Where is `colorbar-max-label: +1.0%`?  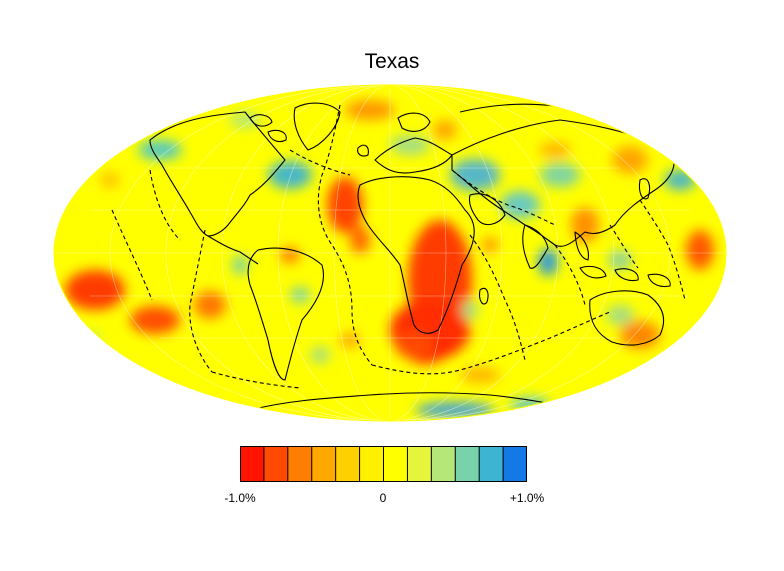
colorbar-max-label: +1.0% is located at coordinates (527, 498).